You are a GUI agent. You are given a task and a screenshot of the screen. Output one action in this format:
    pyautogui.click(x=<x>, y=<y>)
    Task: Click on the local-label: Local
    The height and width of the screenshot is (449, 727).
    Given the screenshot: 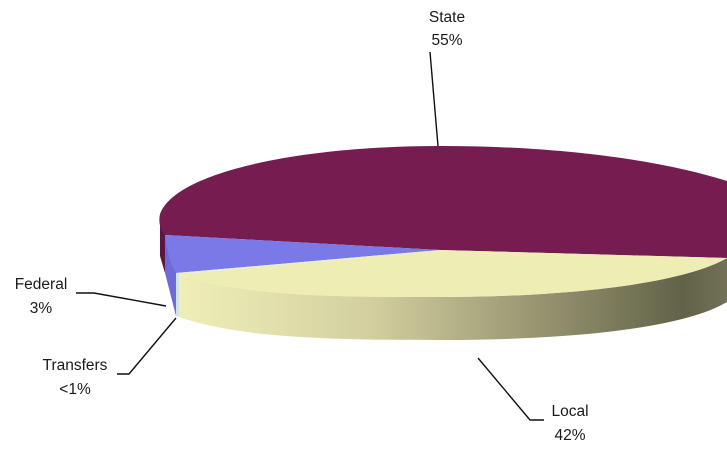 What is the action you would take?
    pyautogui.click(x=569, y=411)
    